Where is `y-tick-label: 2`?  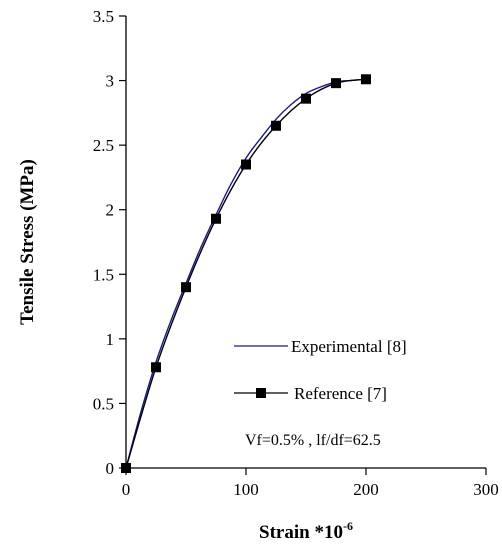
y-tick-label: 2 is located at coordinates (110, 210).